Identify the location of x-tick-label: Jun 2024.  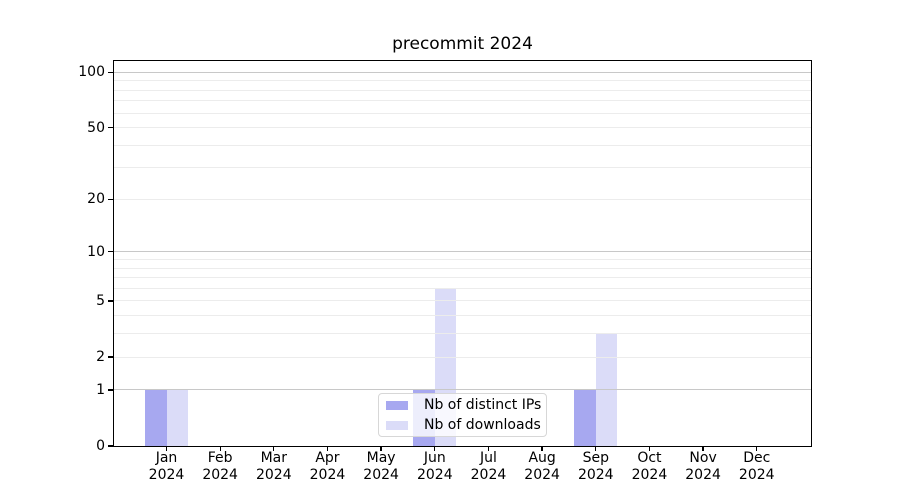
(435, 466).